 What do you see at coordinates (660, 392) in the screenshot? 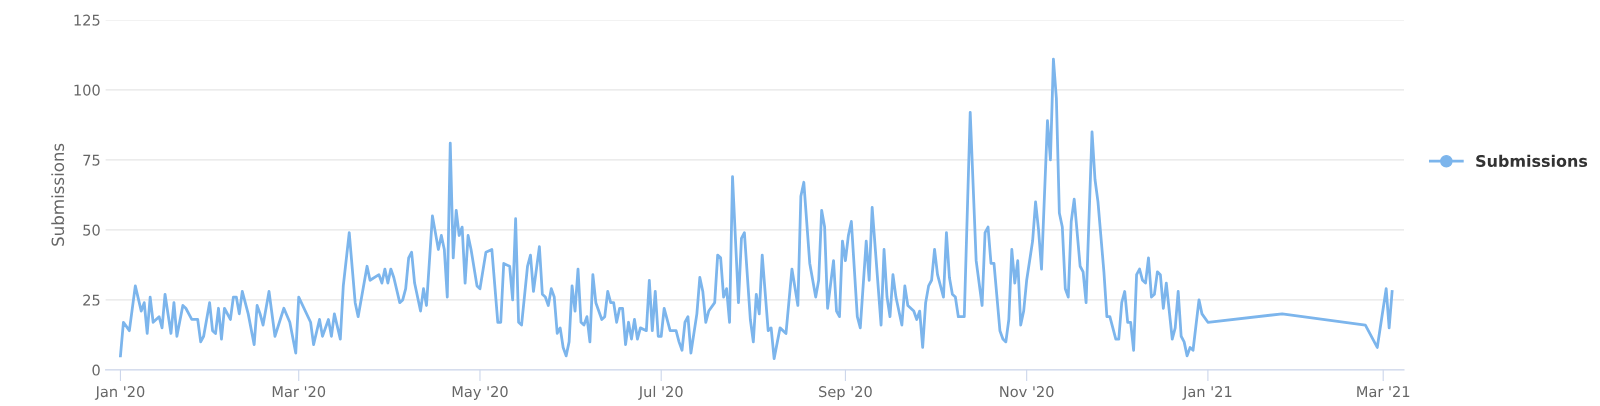
I see `x-tick-label: Jul '20` at bounding box center [660, 392].